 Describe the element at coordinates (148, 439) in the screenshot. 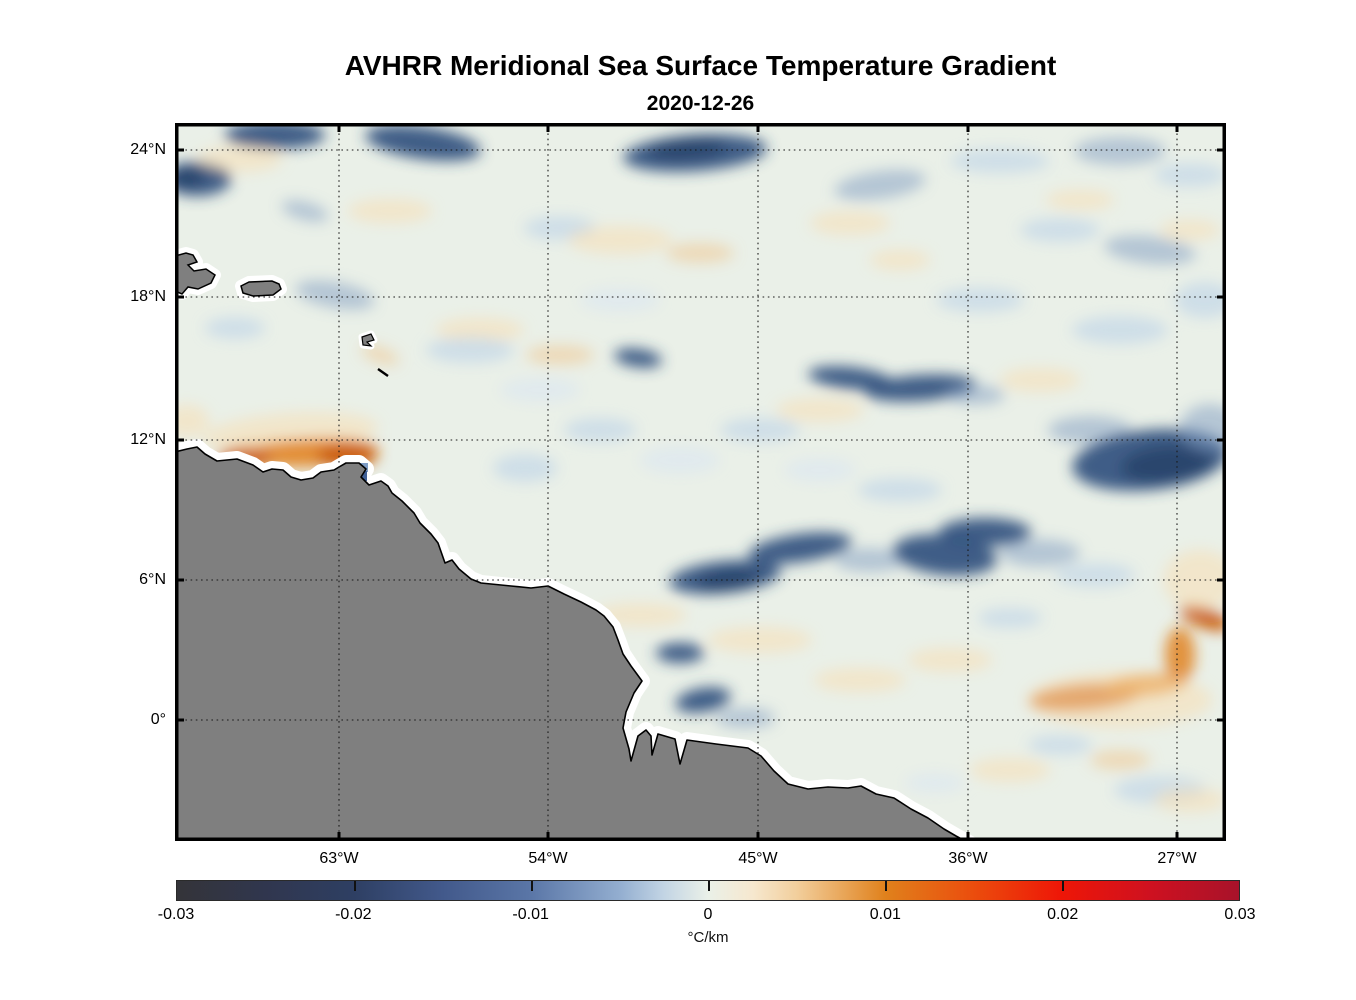

I see `y-tick-label: 12°N` at that location.